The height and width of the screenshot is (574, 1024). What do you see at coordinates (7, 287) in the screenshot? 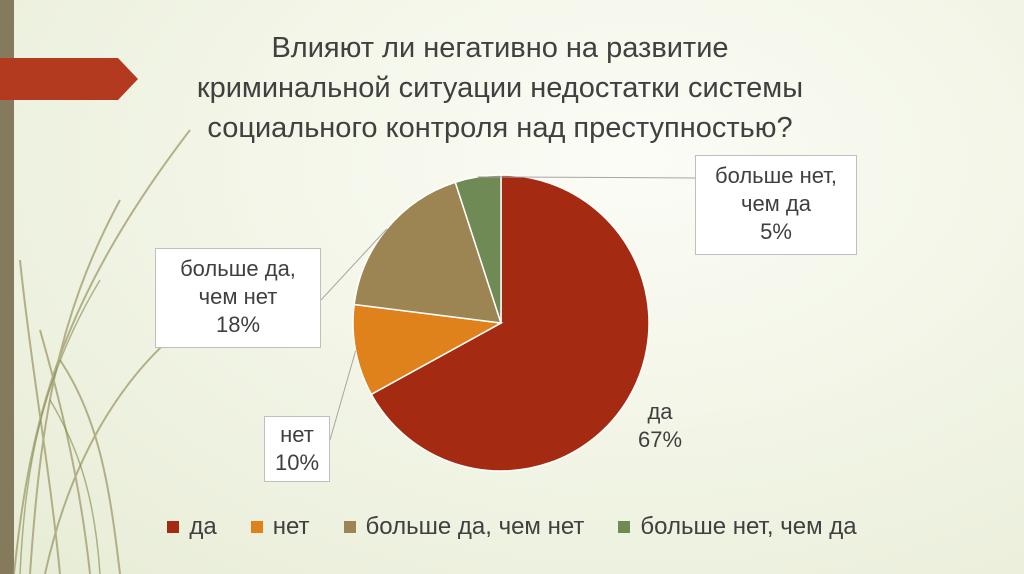
I see `left-accent-bar` at bounding box center [7, 287].